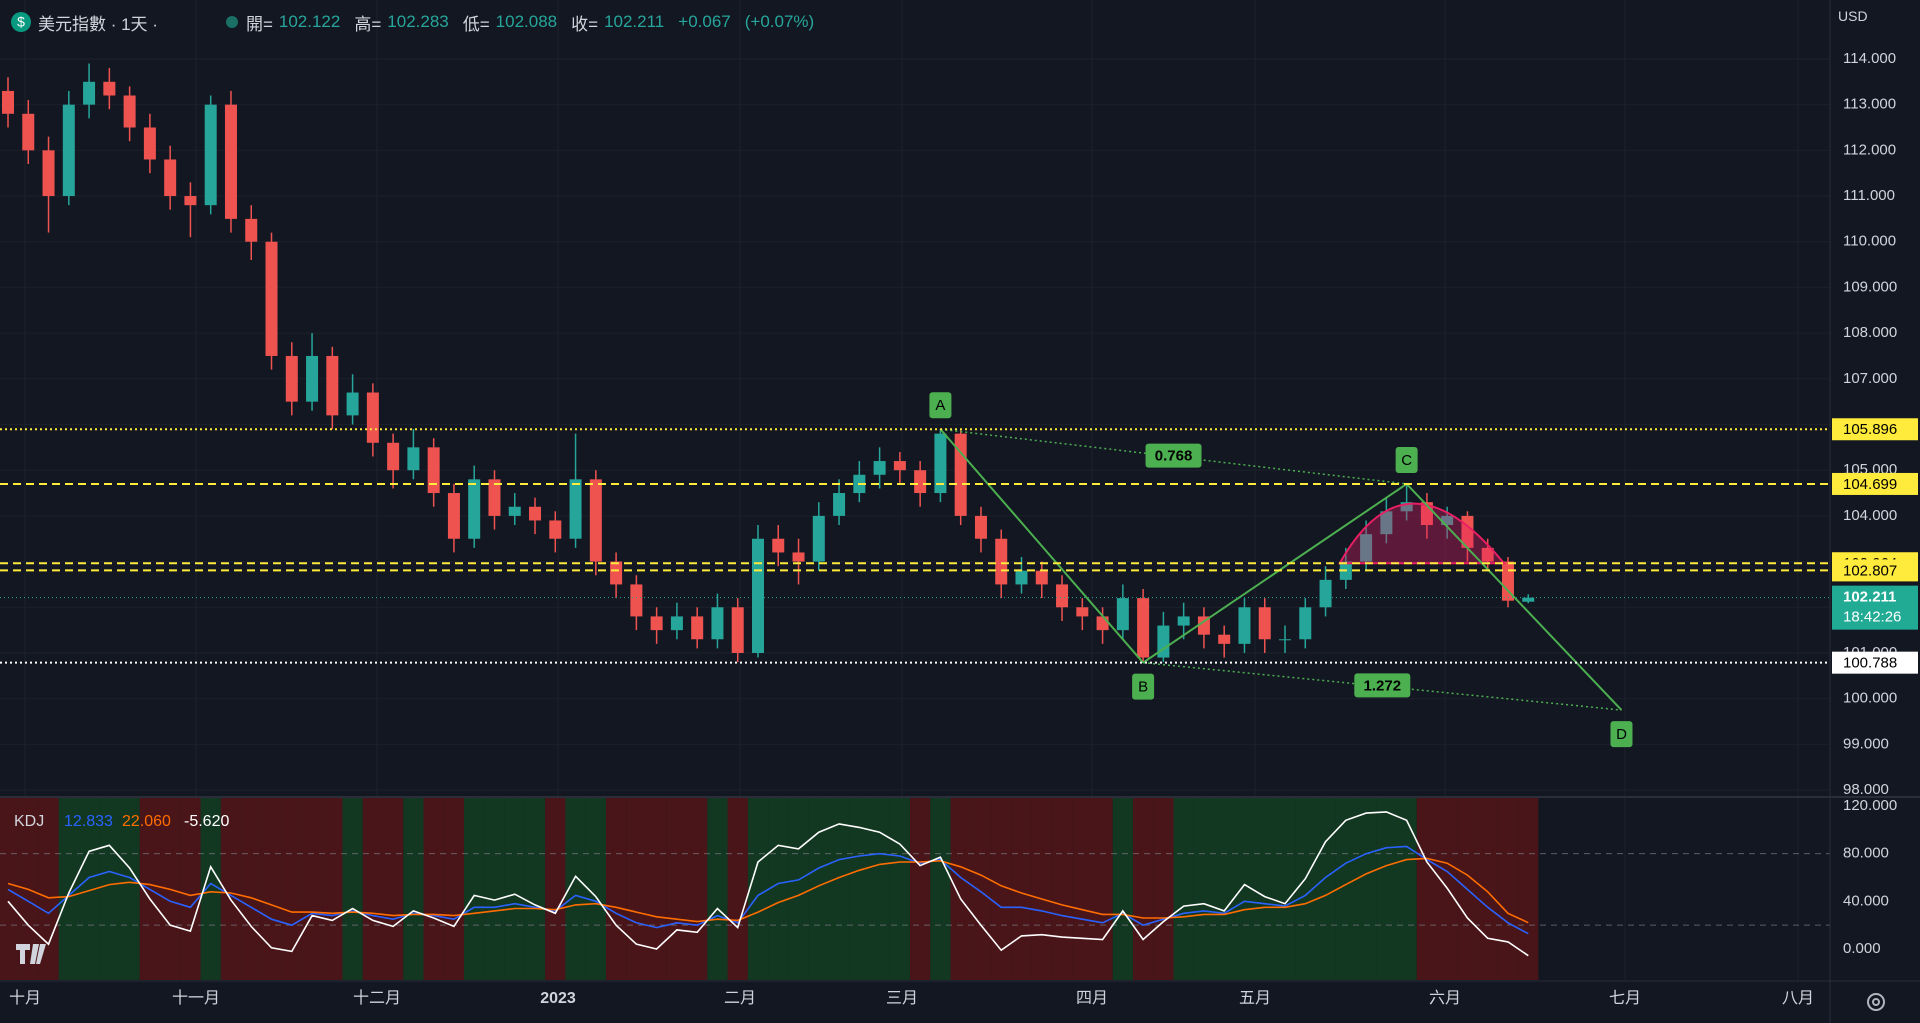  I want to click on currency-button: USD, so click(1853, 16).